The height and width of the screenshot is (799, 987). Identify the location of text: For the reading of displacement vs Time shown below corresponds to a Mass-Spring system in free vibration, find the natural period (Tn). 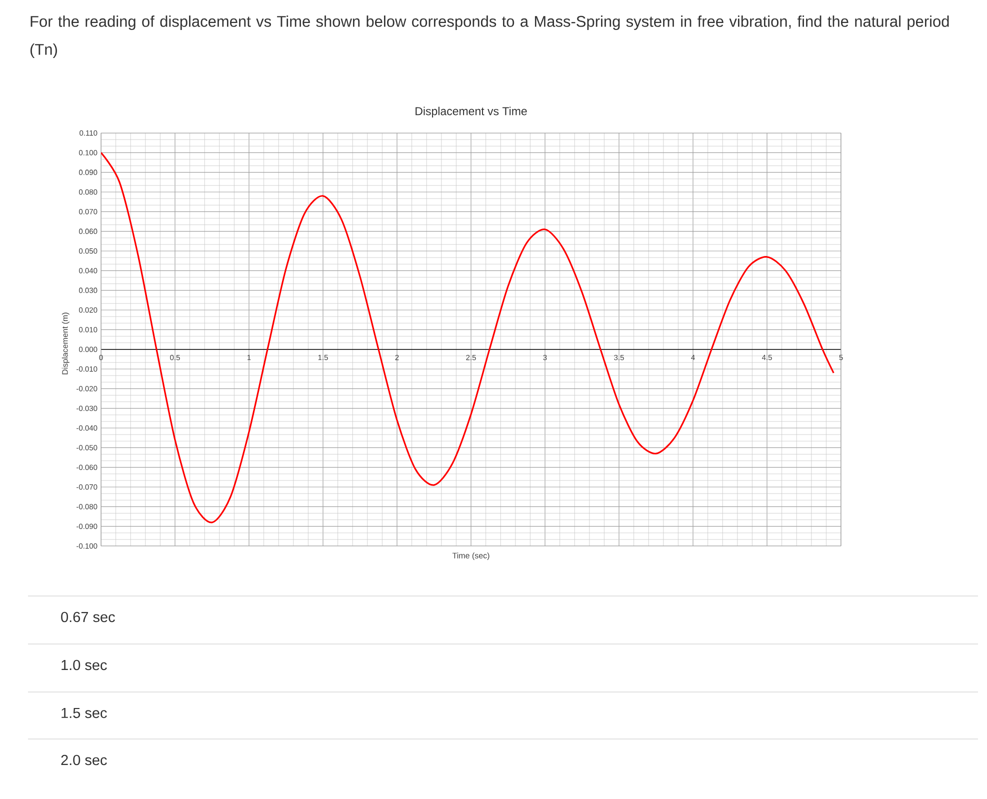
(489, 37).